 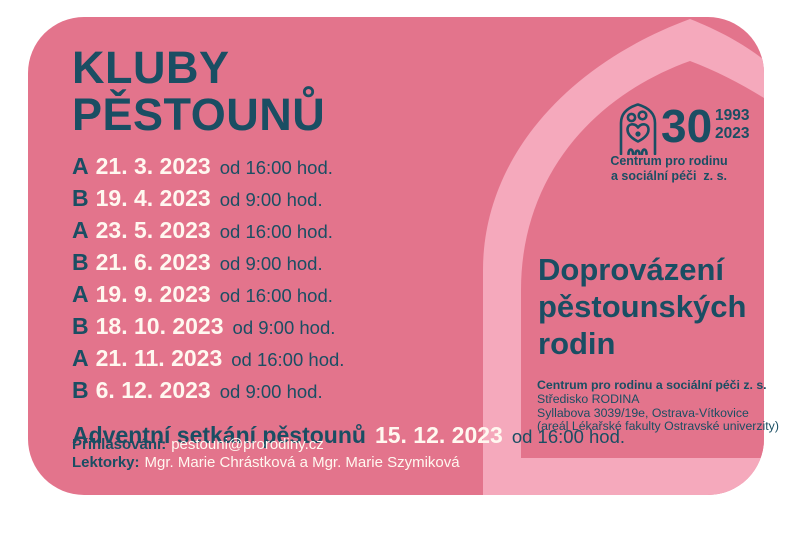 I want to click on address-center: Středisko RODINA, so click(x=588, y=398).